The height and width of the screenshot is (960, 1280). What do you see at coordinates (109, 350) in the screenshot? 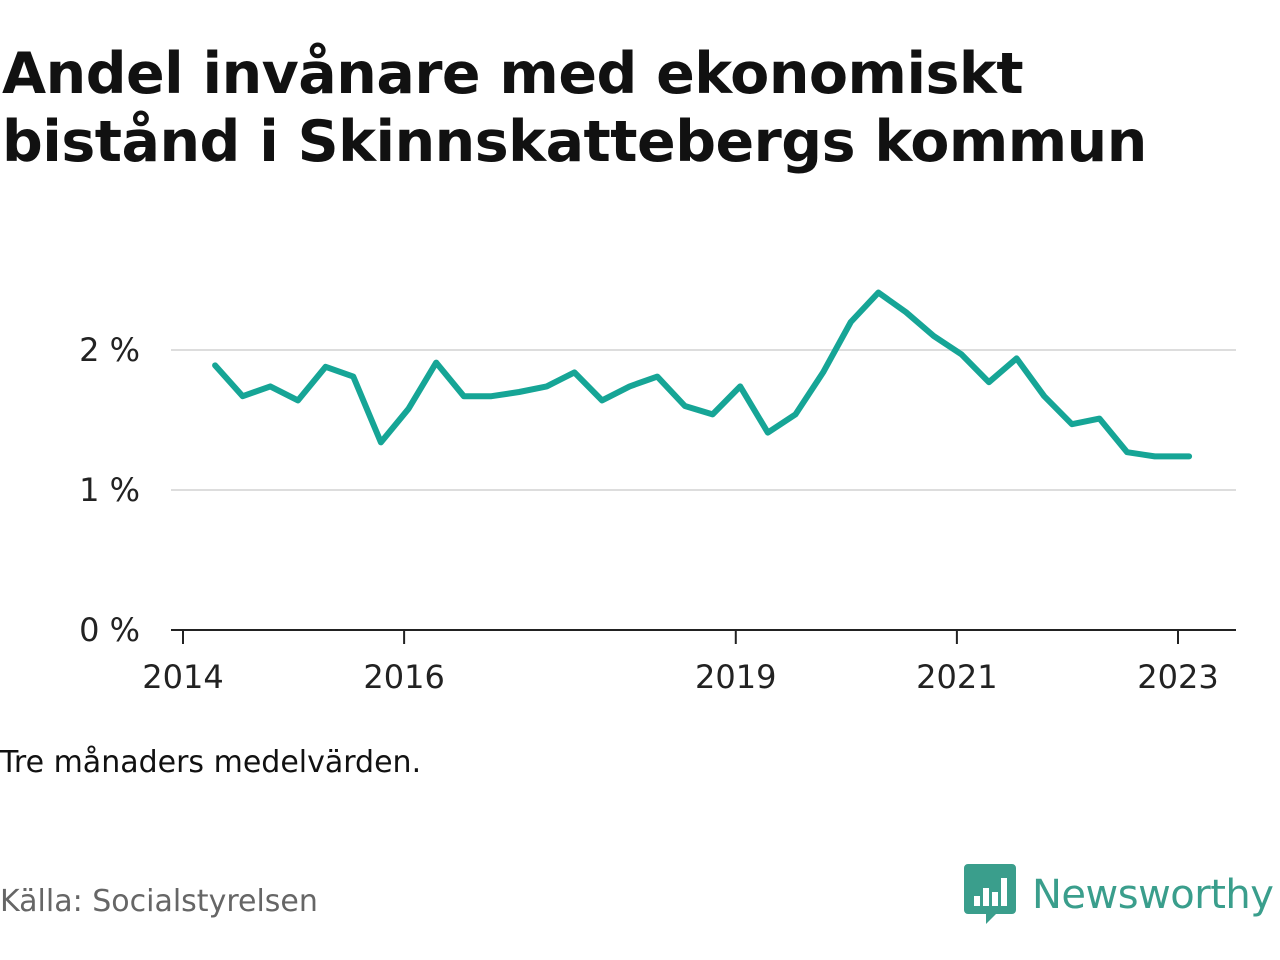
I see `y-tick-label: 2 %` at bounding box center [109, 350].